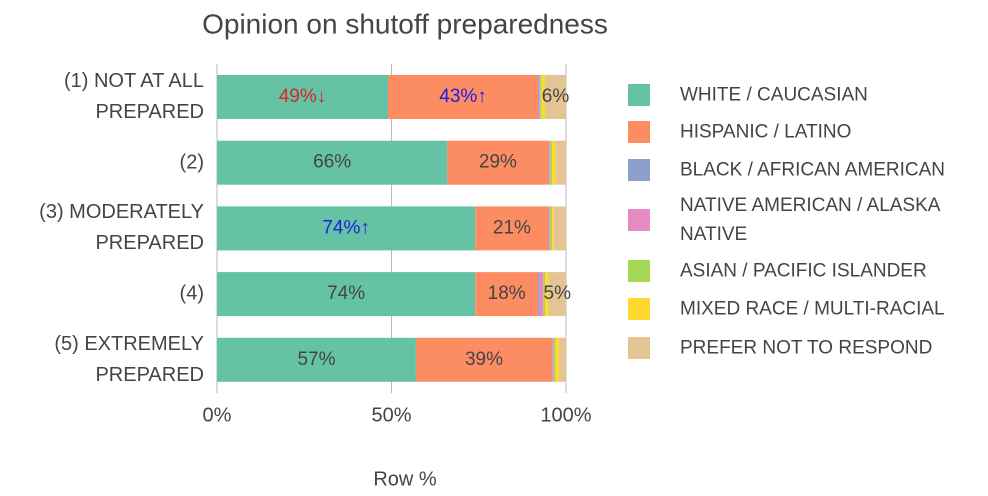 The height and width of the screenshot is (496, 988). What do you see at coordinates (121, 228) in the screenshot?
I see `y-tick-label: (3) MODERATELY PREPARED` at bounding box center [121, 228].